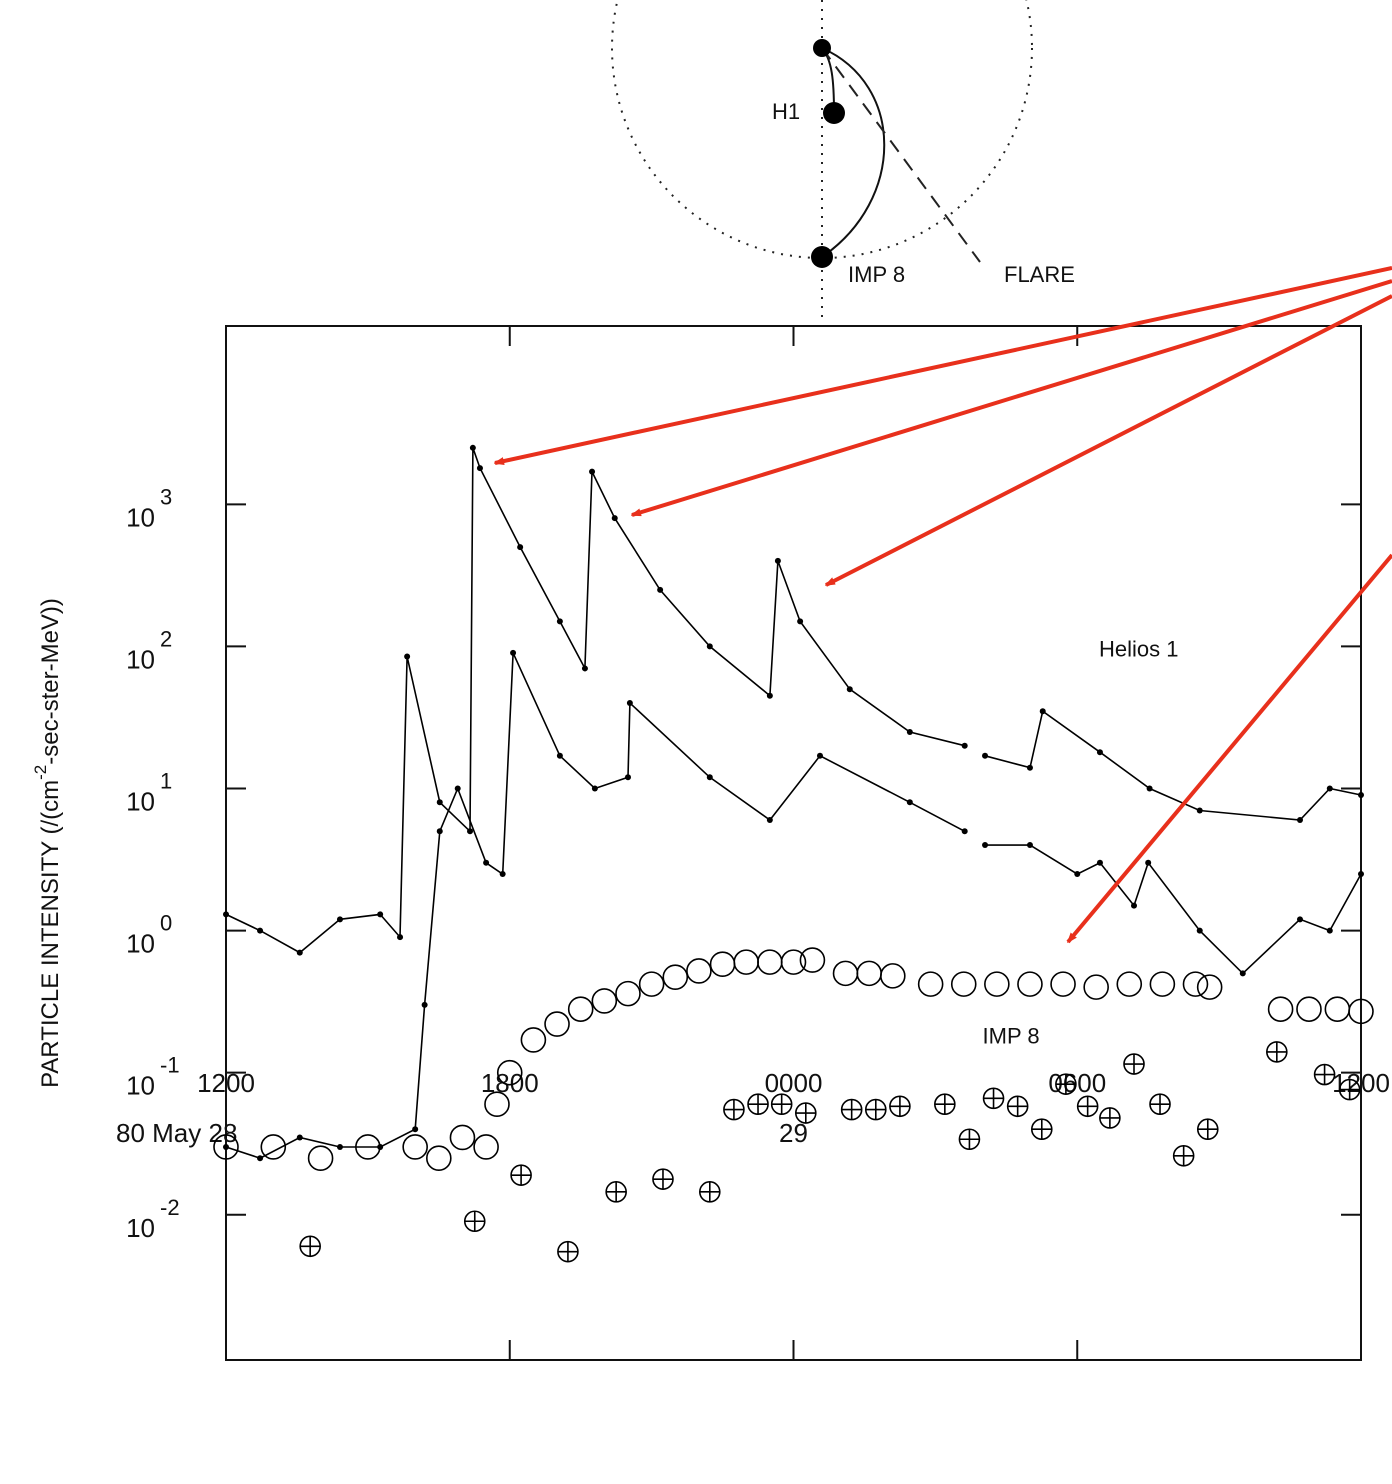 This screenshot has height=1484, width=1392. I want to click on diagram-label: FLARE, so click(1039, 274).